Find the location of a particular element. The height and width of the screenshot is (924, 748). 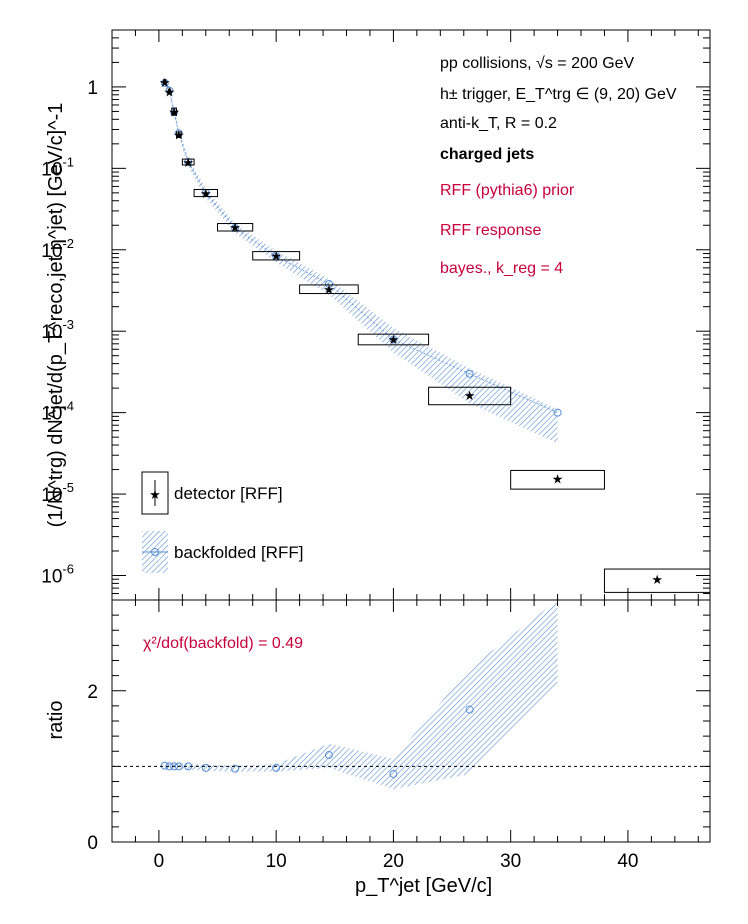

annotation-prior: RFF (pythia6) prior is located at coordinates (507, 190).